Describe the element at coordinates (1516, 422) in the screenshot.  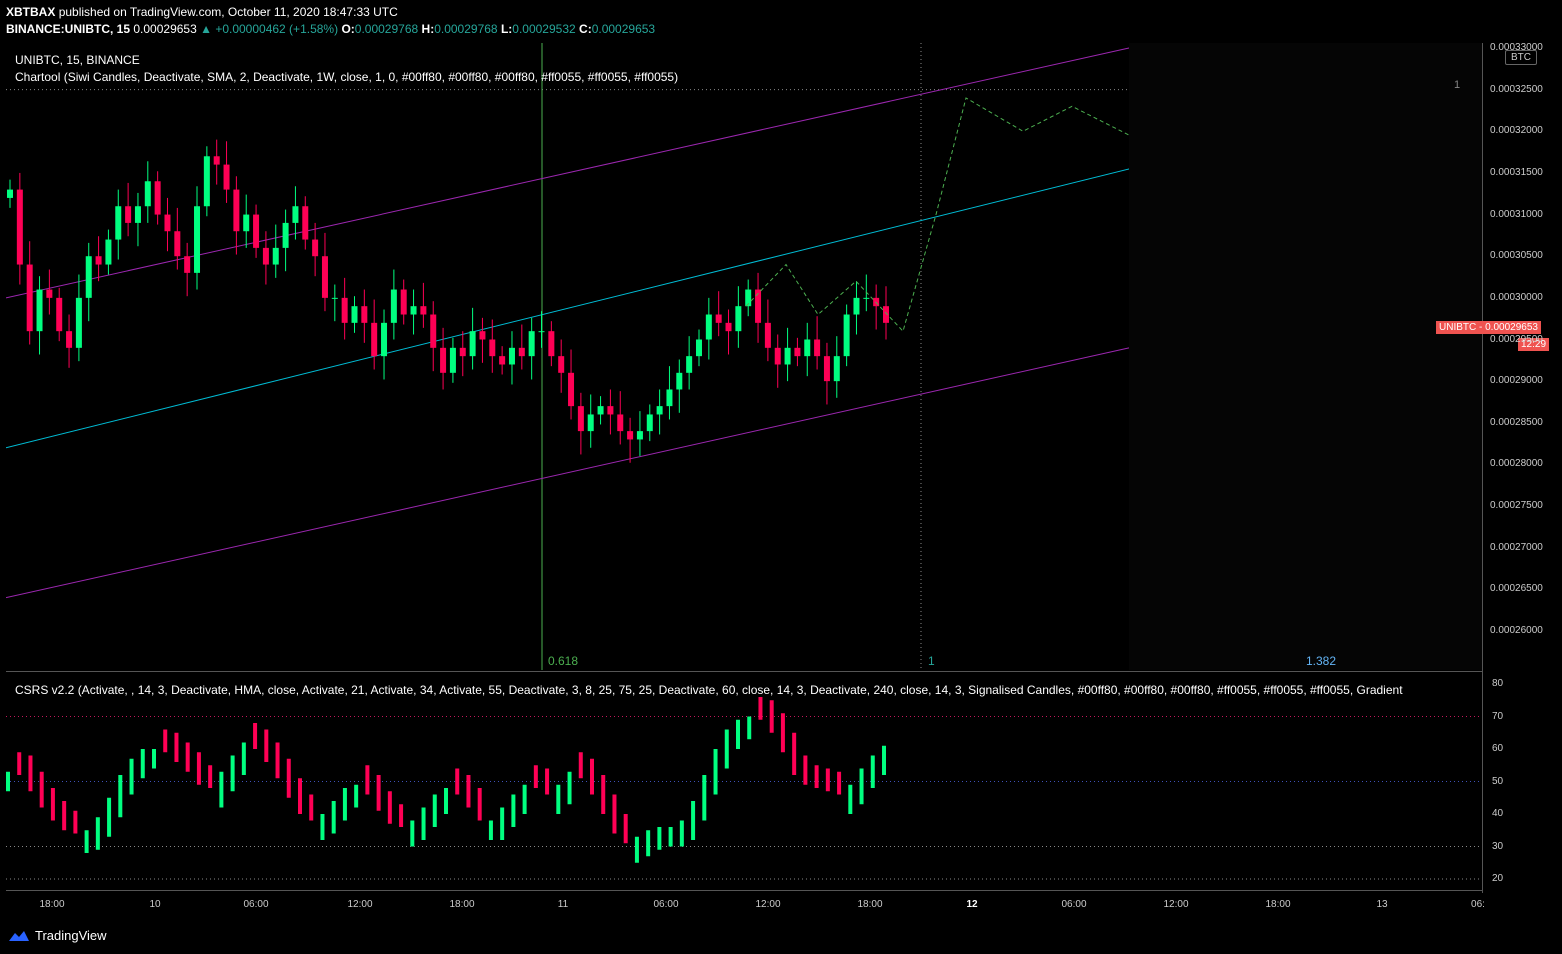
I see `price-axis-label: 0.00028500` at that location.